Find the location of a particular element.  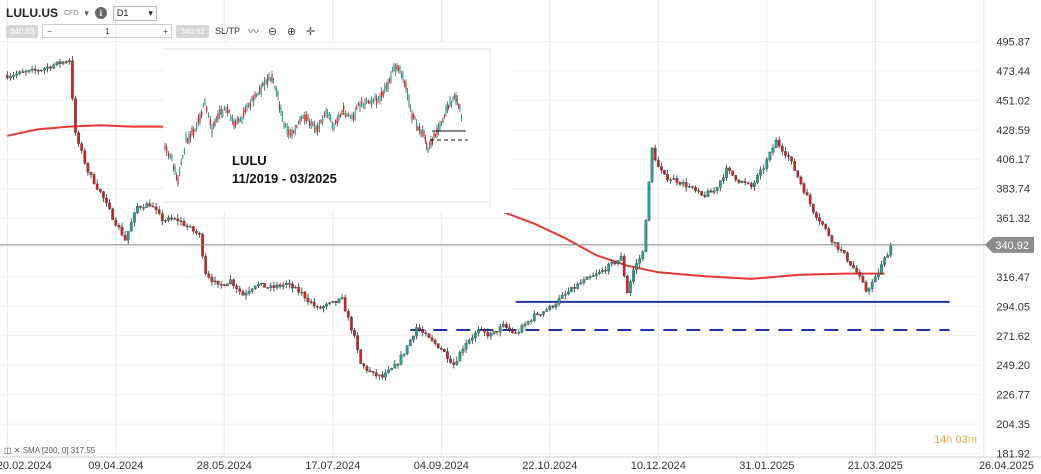

zoom-in-icon: ⊕ is located at coordinates (291, 31).